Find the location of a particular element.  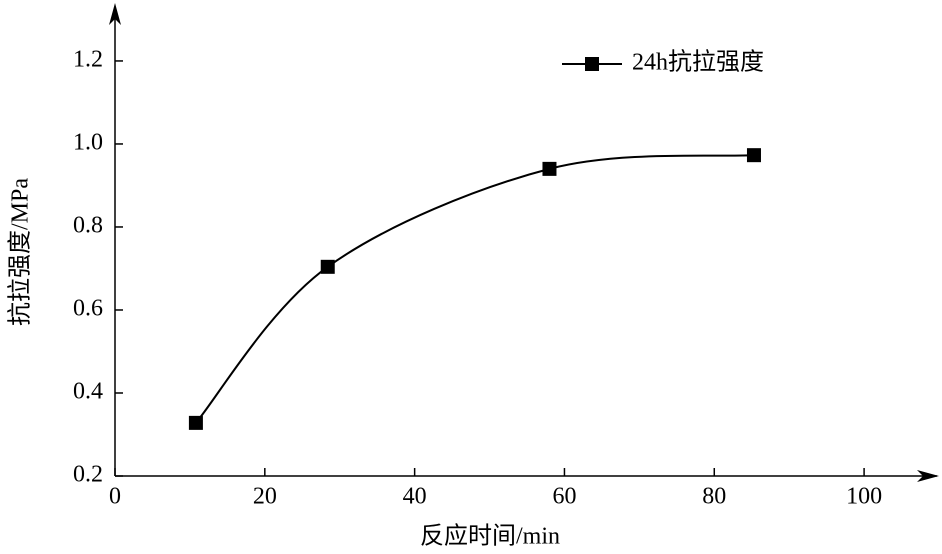

x-tick-label: 60 is located at coordinates (564, 497).